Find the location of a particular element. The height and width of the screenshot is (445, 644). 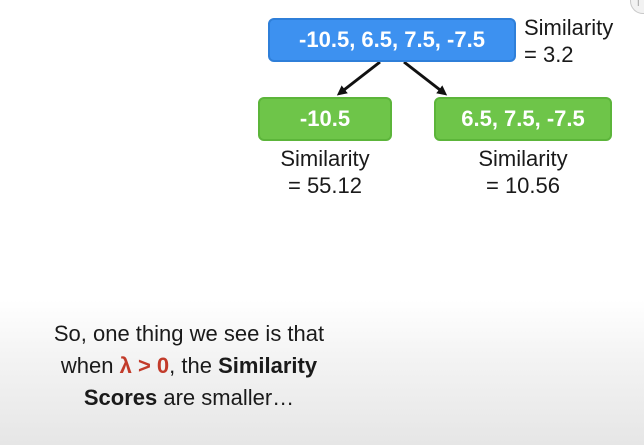

root-similarity: Similarity = 3.2 is located at coordinates (568, 41).